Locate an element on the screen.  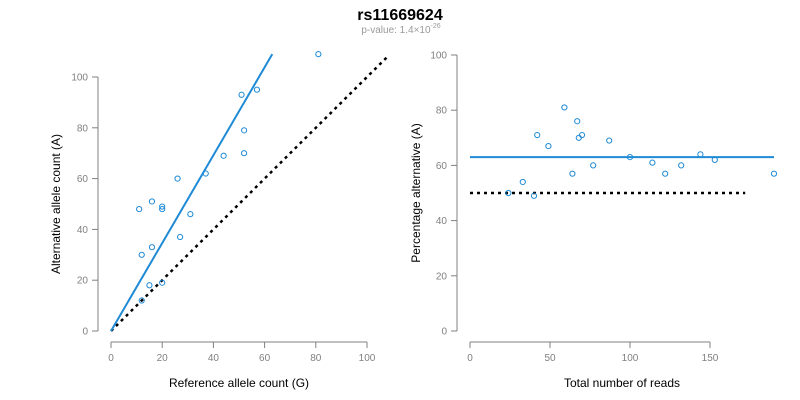
subtitle-prefix: p-value: 1.4×10 is located at coordinates (396, 30).